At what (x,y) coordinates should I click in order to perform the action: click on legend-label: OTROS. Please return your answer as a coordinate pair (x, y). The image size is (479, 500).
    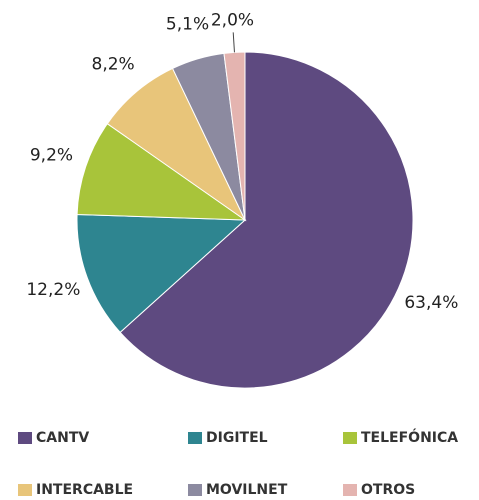
    Looking at the image, I should click on (388, 490).